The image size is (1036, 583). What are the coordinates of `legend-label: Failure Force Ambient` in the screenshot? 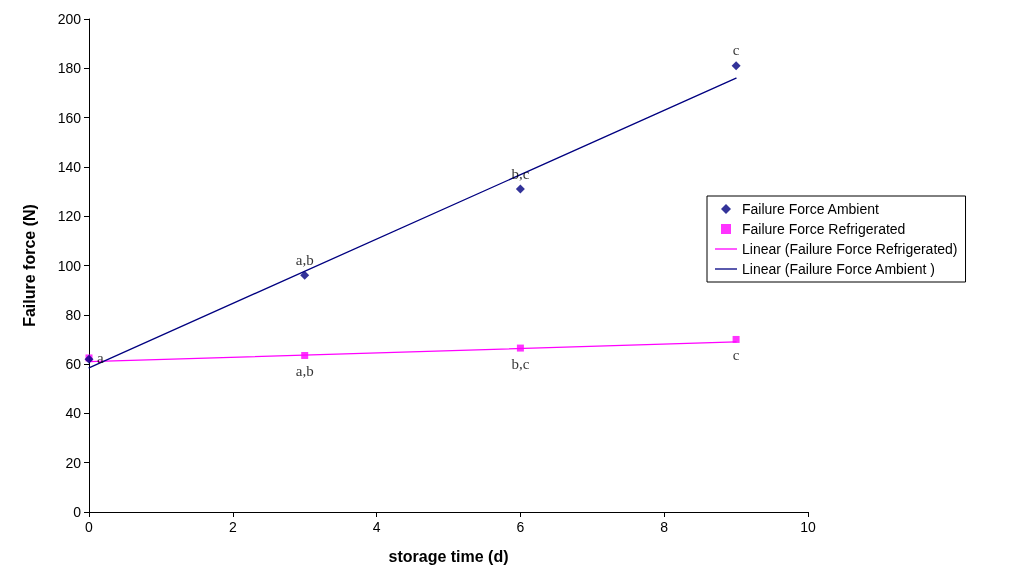 It's located at (811, 209).